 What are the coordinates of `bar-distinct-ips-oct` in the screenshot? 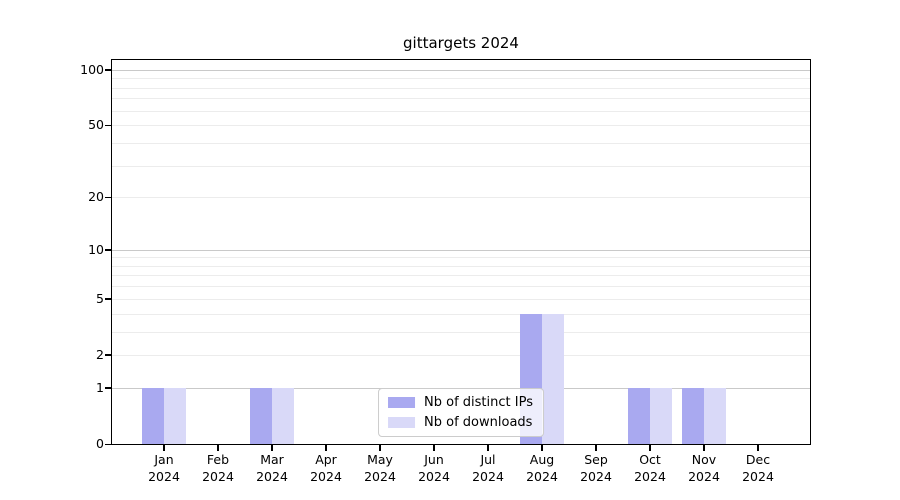 It's located at (639, 415).